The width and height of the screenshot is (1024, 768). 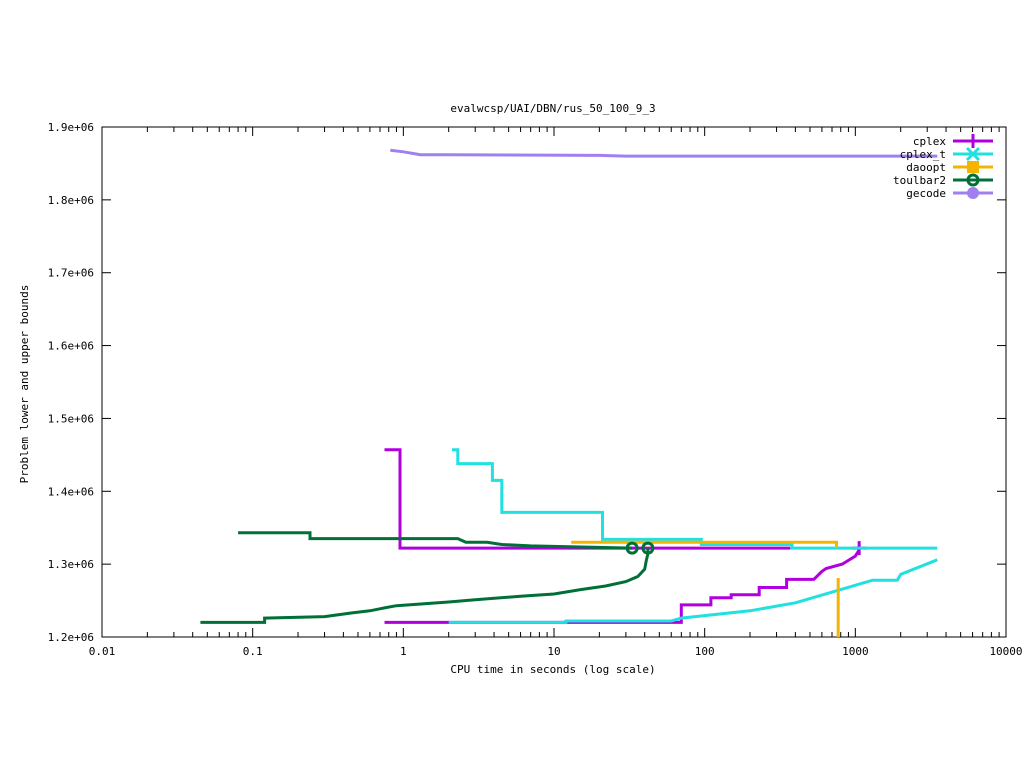 I want to click on x-axis-label: CPU time in seconds (log scale), so click(x=552, y=669).